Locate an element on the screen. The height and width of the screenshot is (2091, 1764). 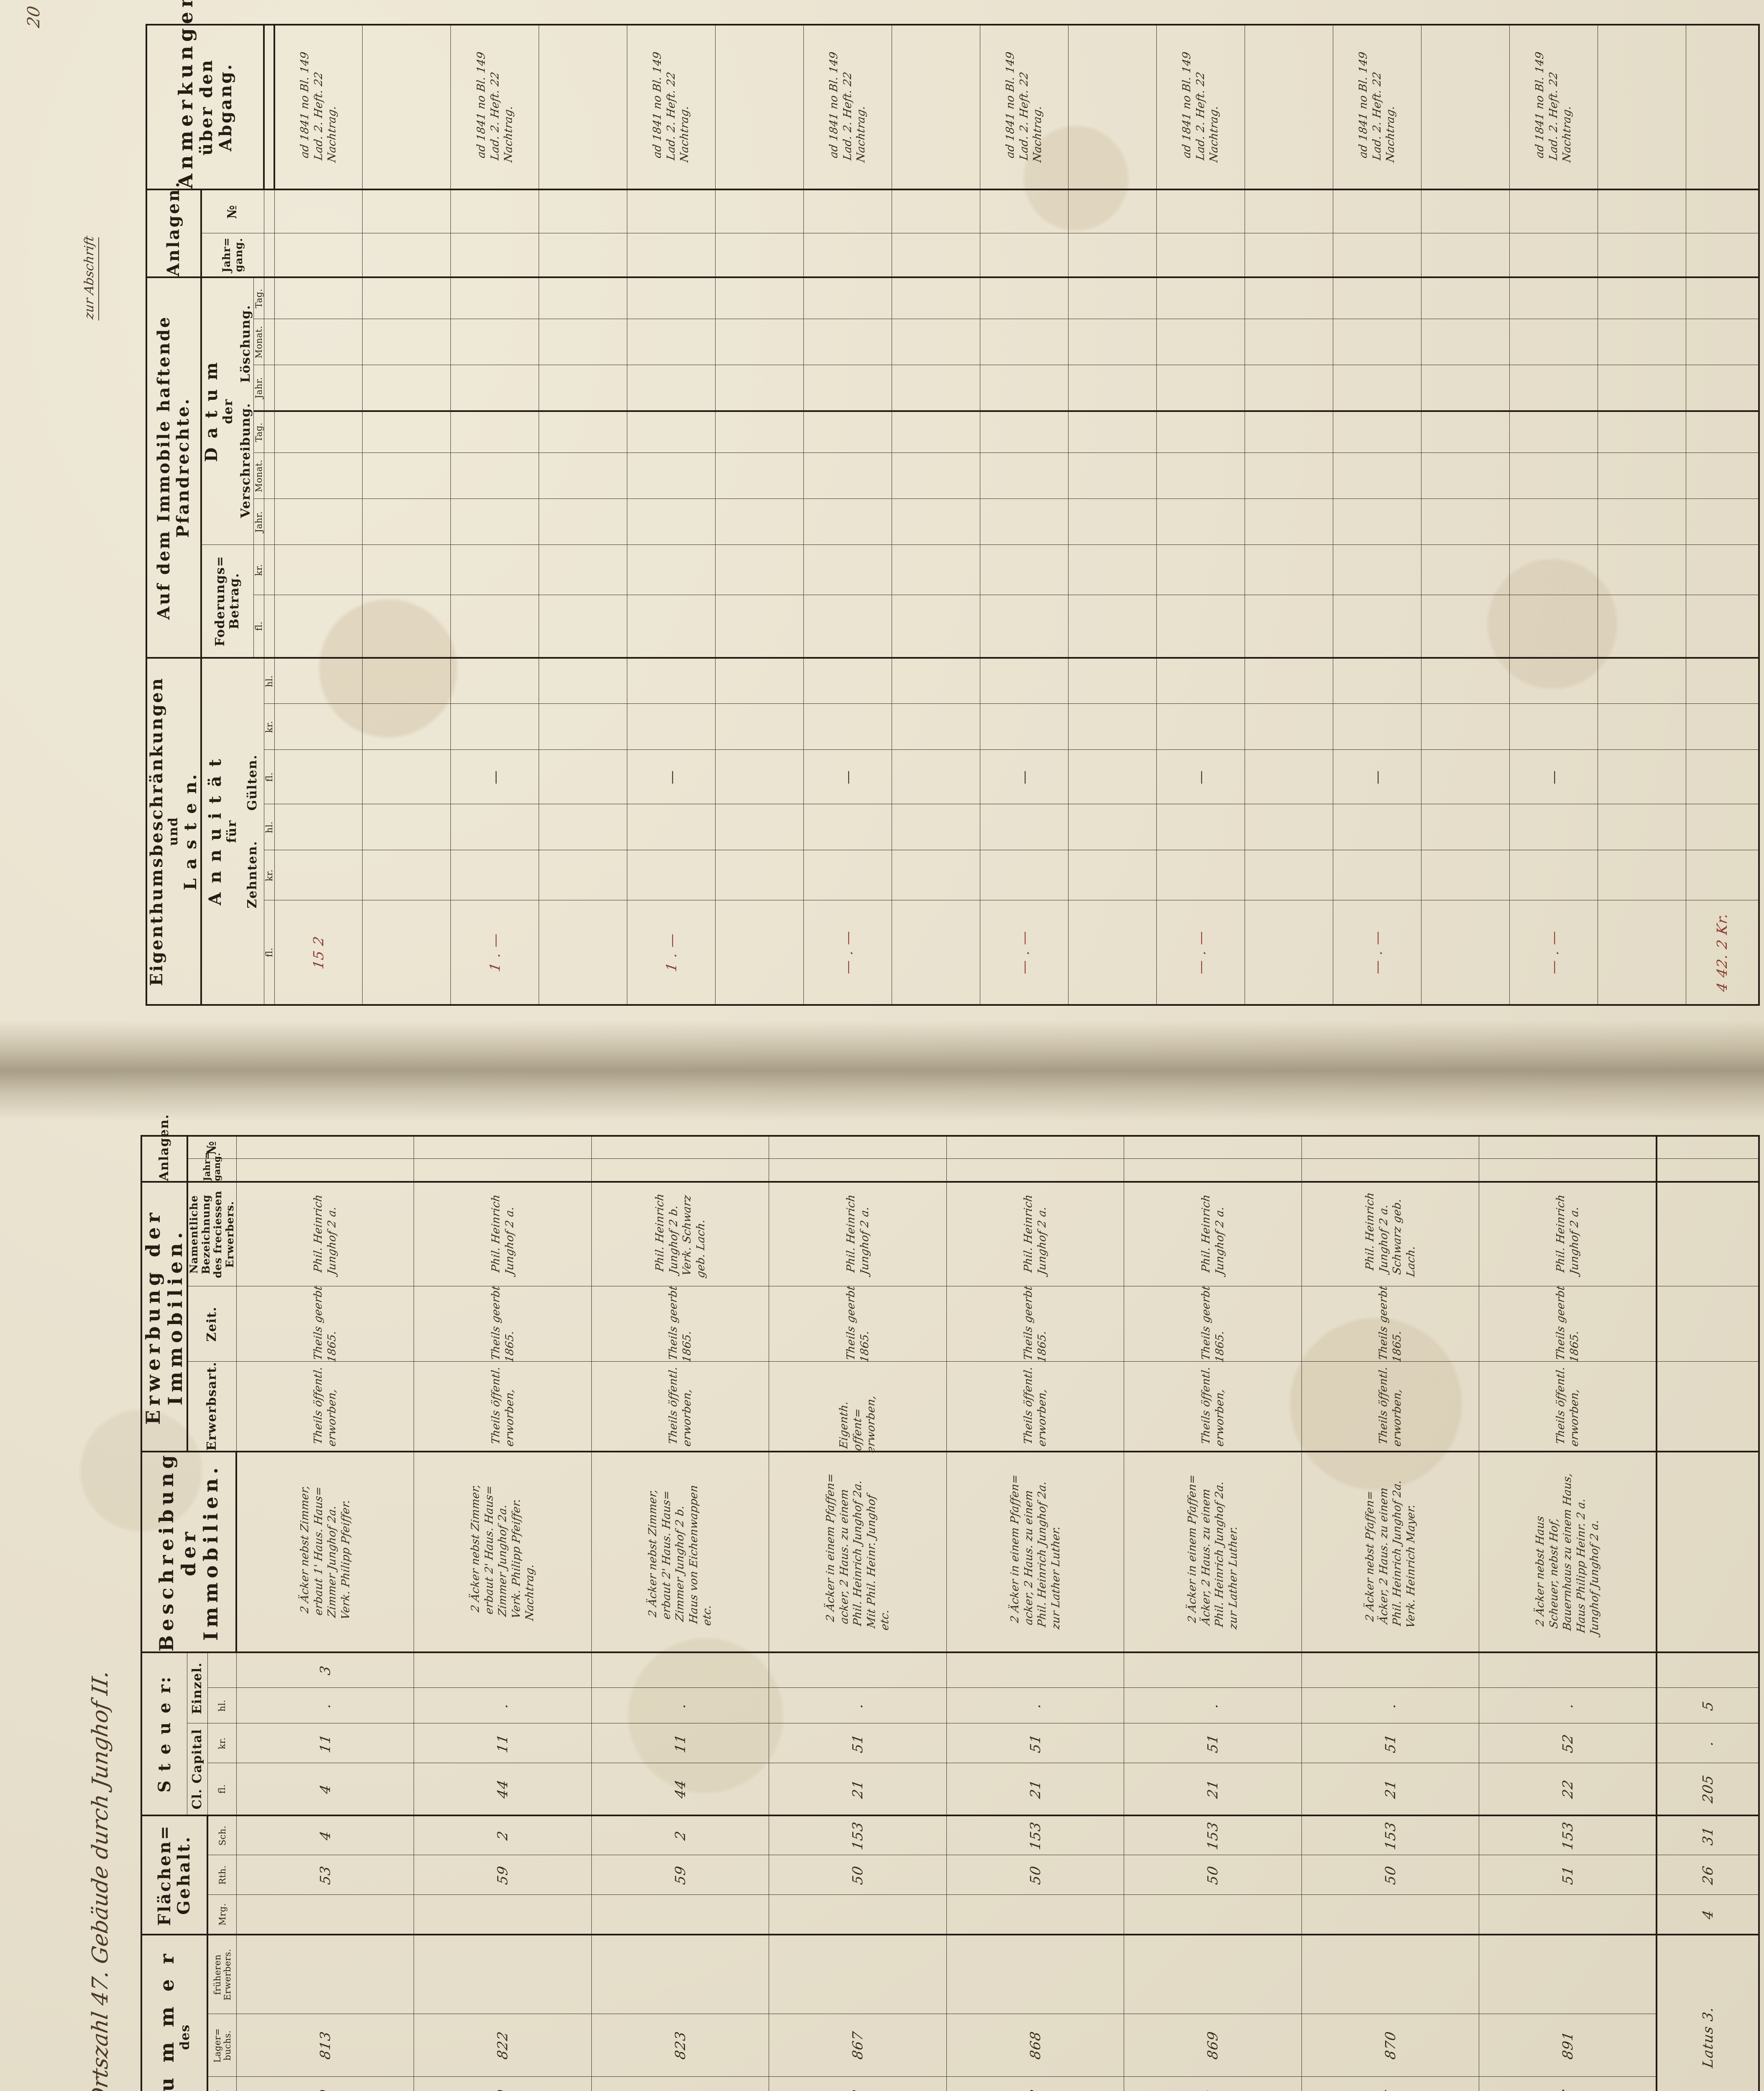
cell-grundbuch-nr: 1519 is located at coordinates (325, 2084).